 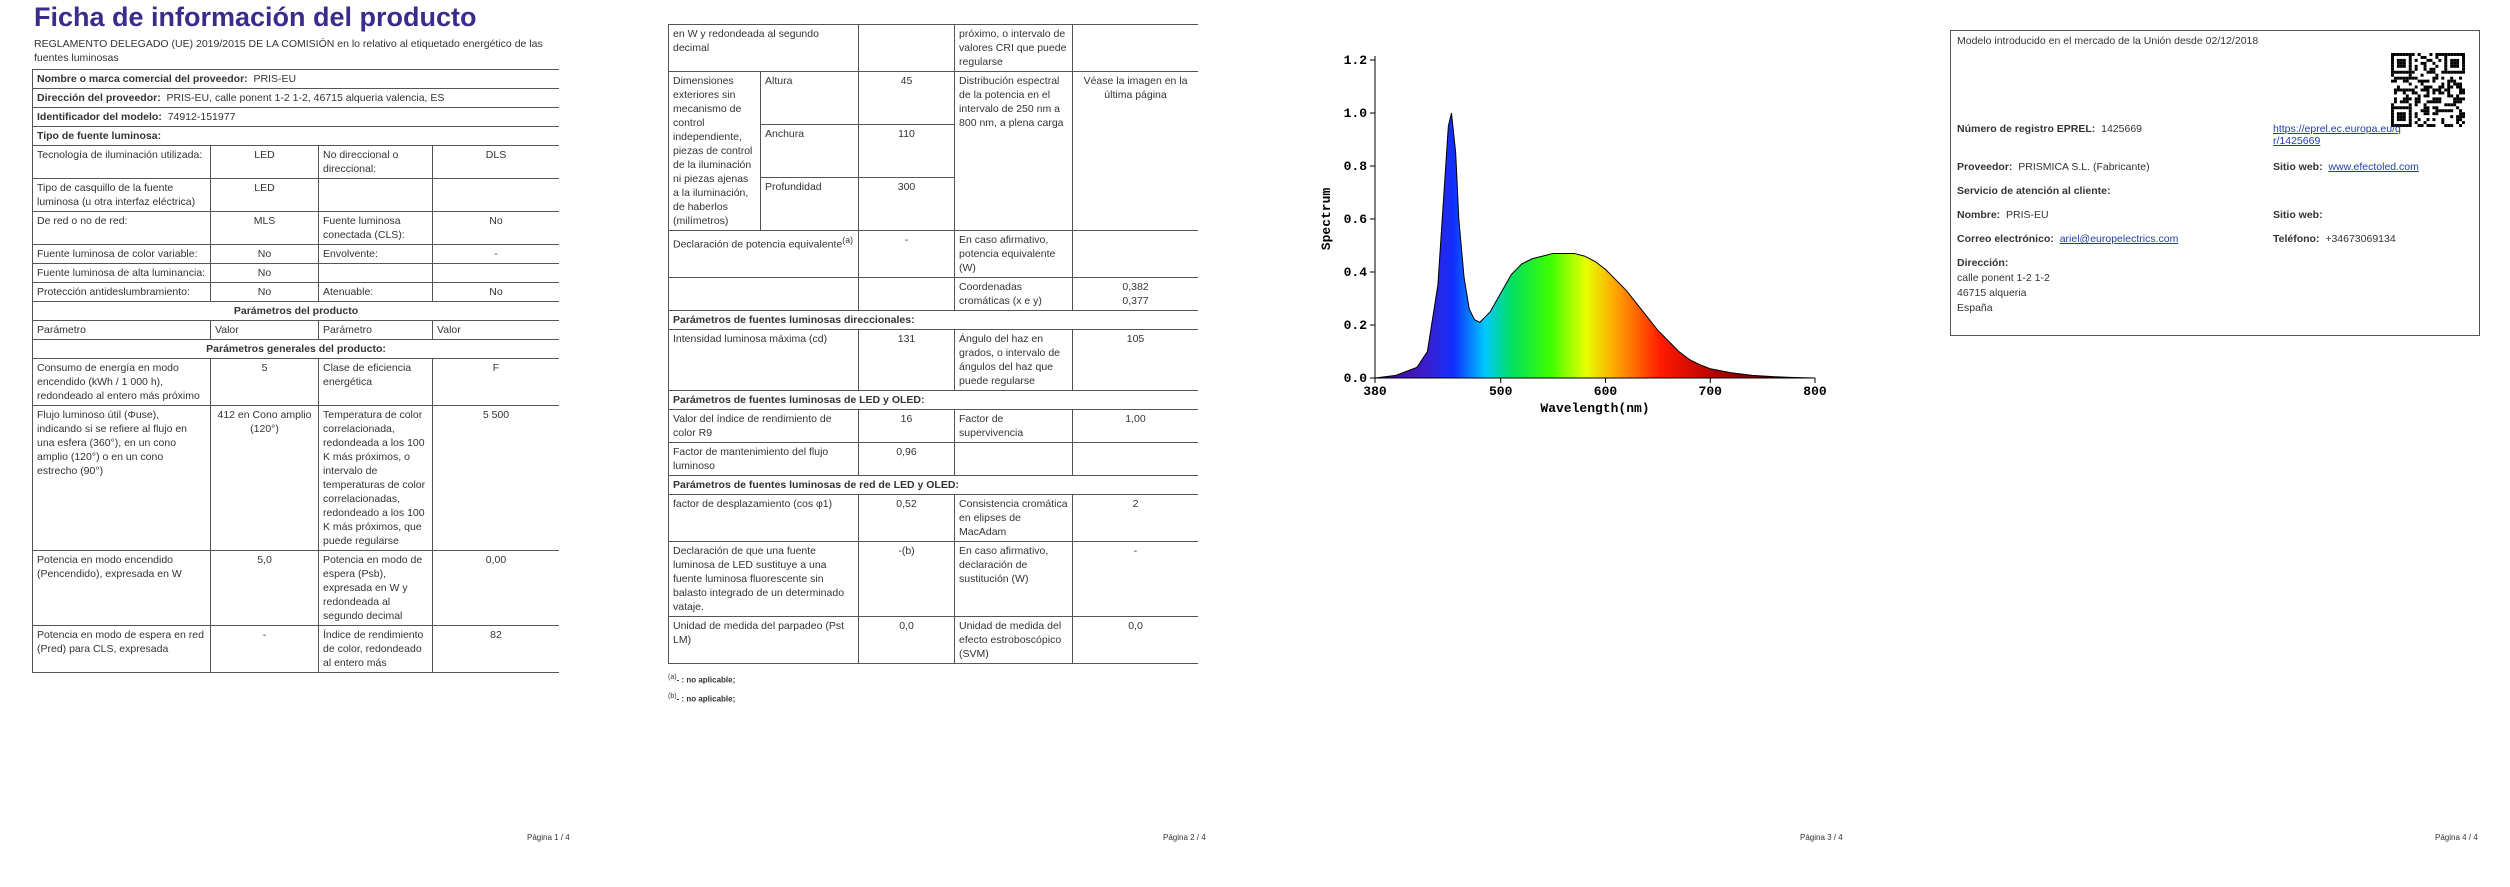 I want to click on table-cell: Fuente luminosa de color variable:, so click(x=121, y=254).